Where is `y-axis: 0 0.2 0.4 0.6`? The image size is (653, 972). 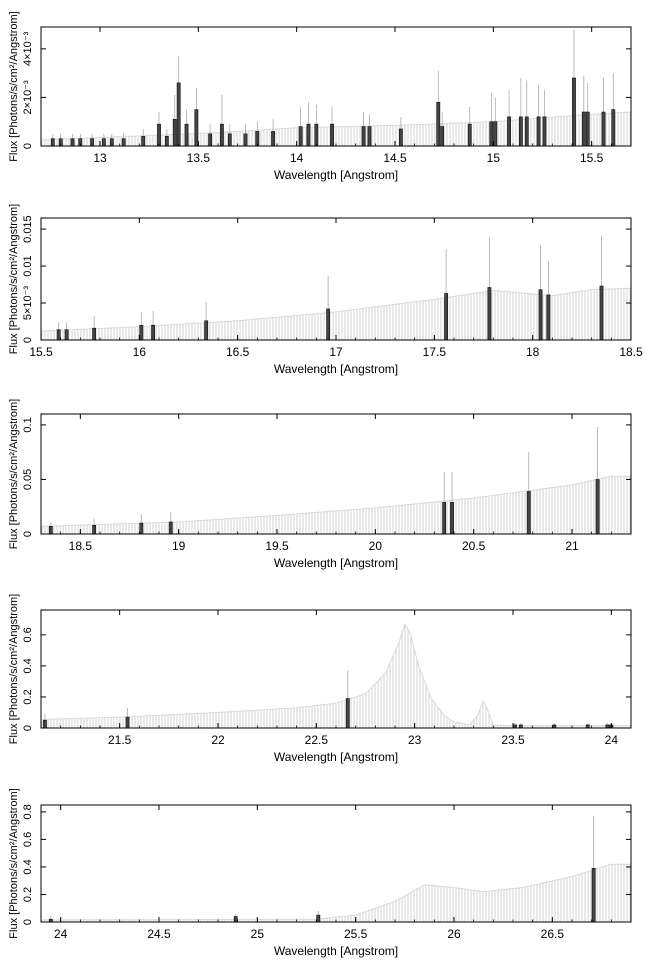
y-axis: 0 0.2 0.4 0.6 is located at coordinates (326, 679).